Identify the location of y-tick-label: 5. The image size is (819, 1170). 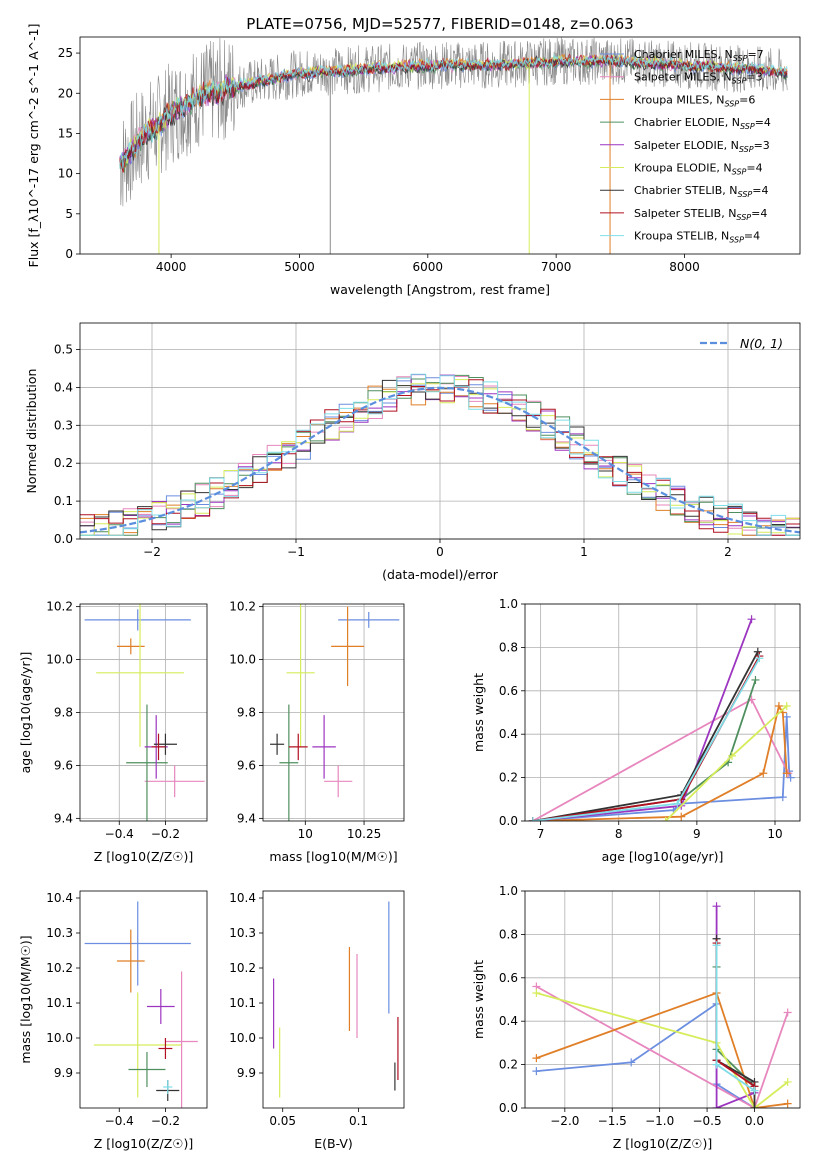
(69, 214).